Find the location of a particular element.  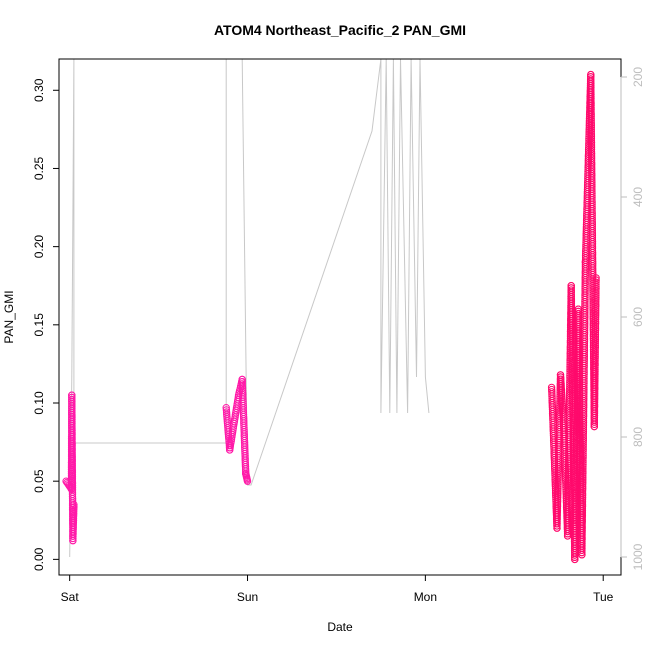

x-tick-label: Sat is located at coordinates (70, 597).